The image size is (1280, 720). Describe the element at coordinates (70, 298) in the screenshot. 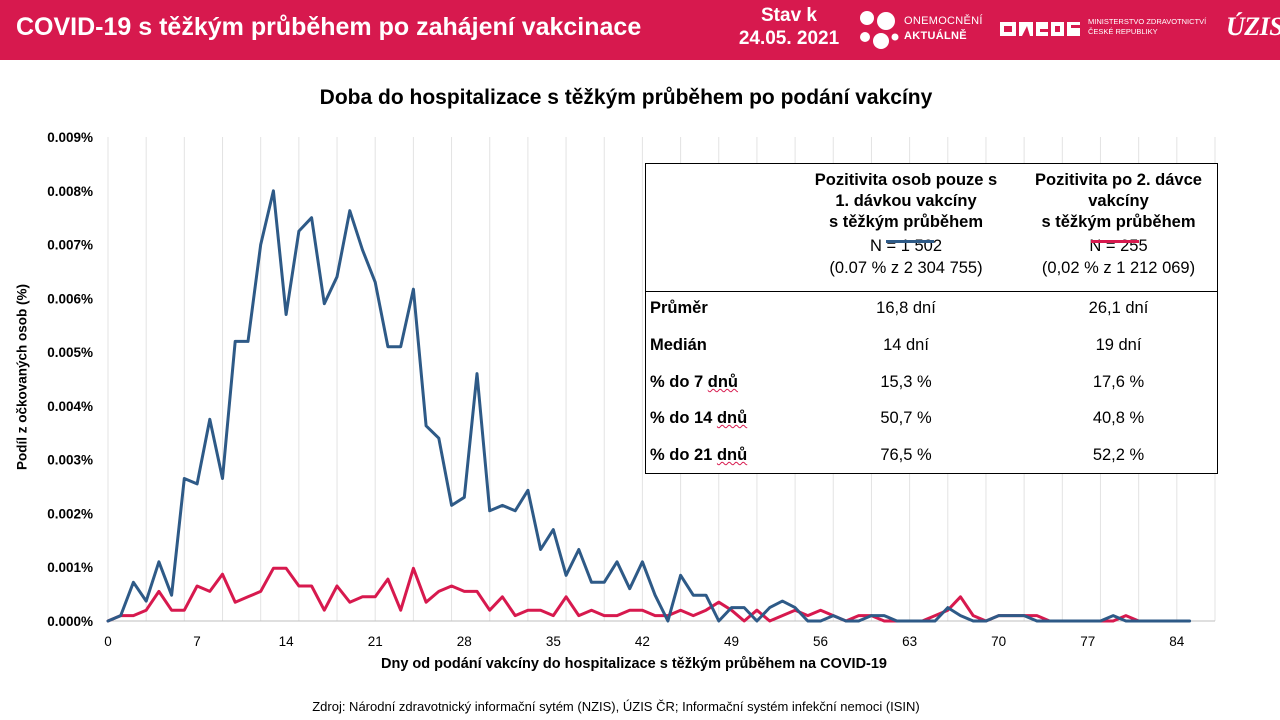

I see `y-tick-label: 0.006%` at that location.